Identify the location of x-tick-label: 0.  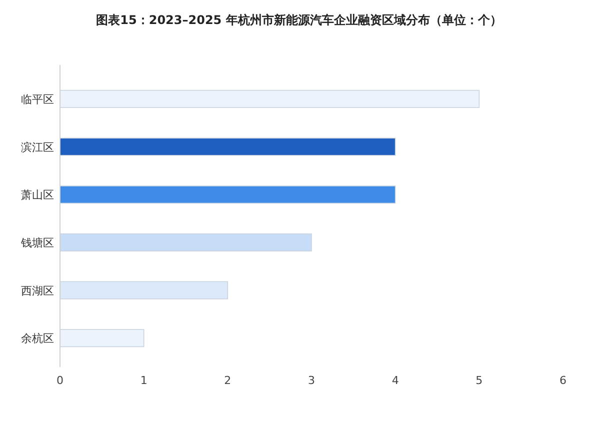
(60, 380).